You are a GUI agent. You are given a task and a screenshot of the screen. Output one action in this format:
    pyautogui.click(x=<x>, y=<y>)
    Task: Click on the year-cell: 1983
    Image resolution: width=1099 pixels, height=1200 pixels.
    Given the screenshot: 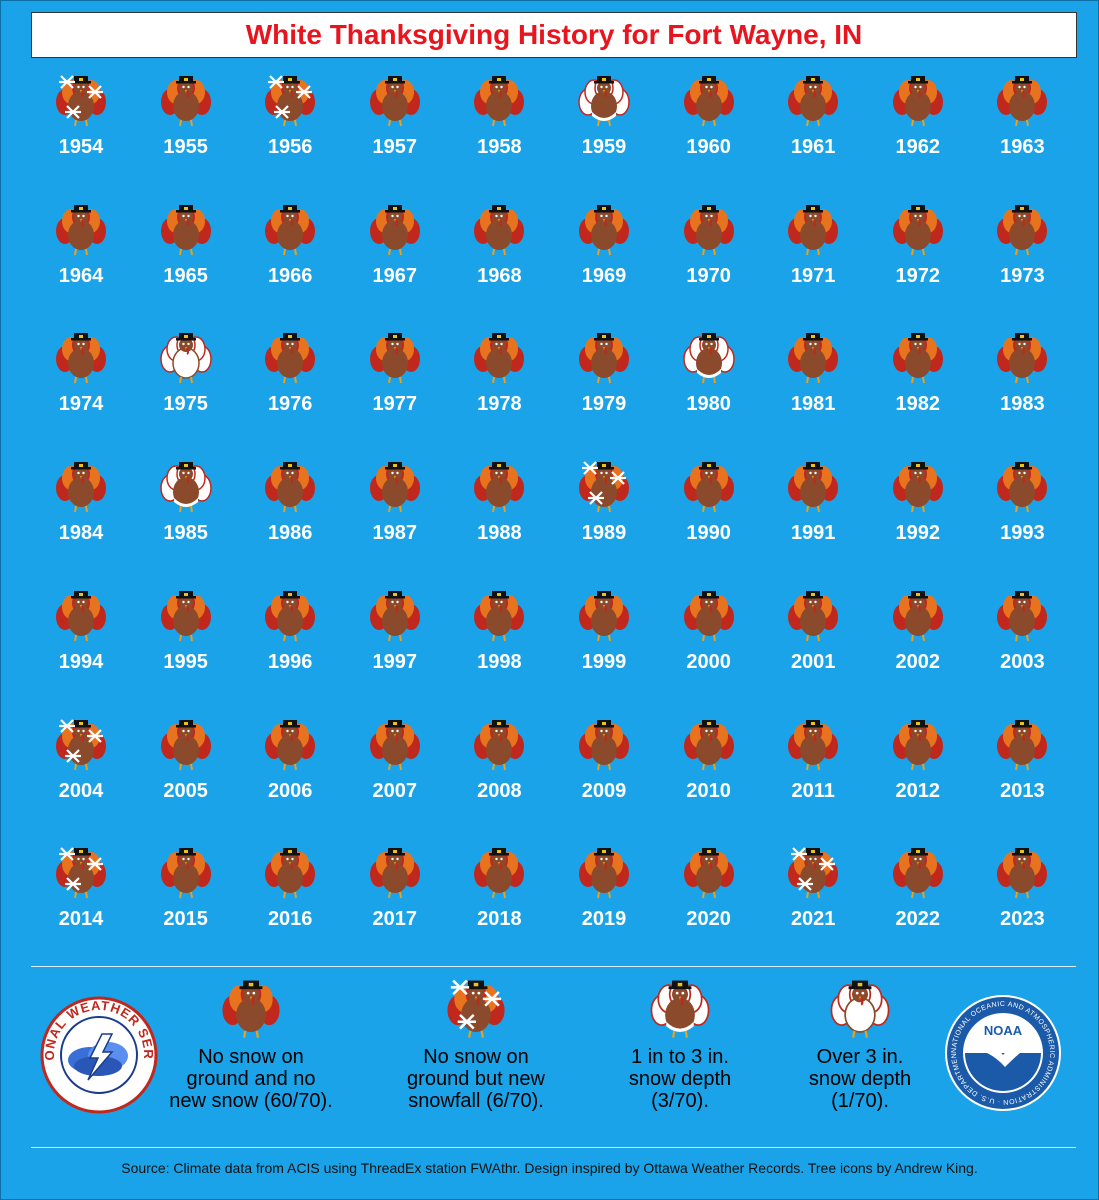 What is the action you would take?
    pyautogui.click(x=1022, y=379)
    